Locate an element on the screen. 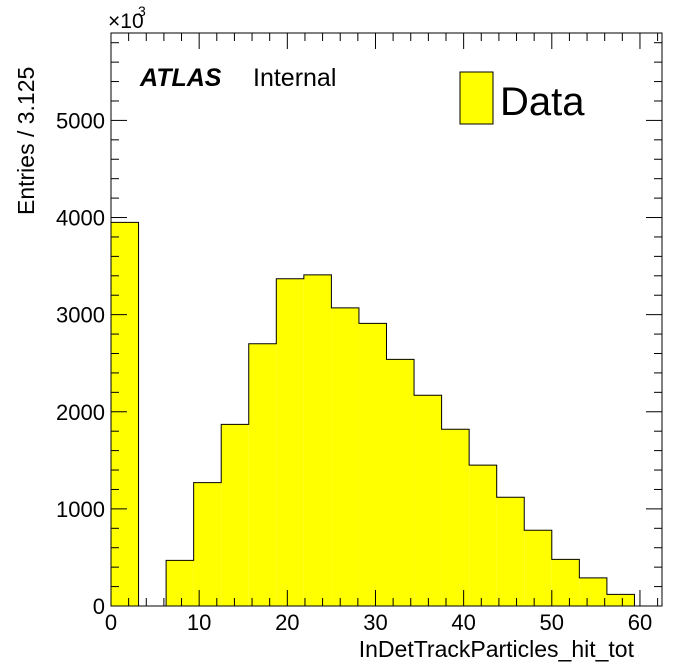 The width and height of the screenshot is (696, 672). legend-swatch-data is located at coordinates (476, 98).